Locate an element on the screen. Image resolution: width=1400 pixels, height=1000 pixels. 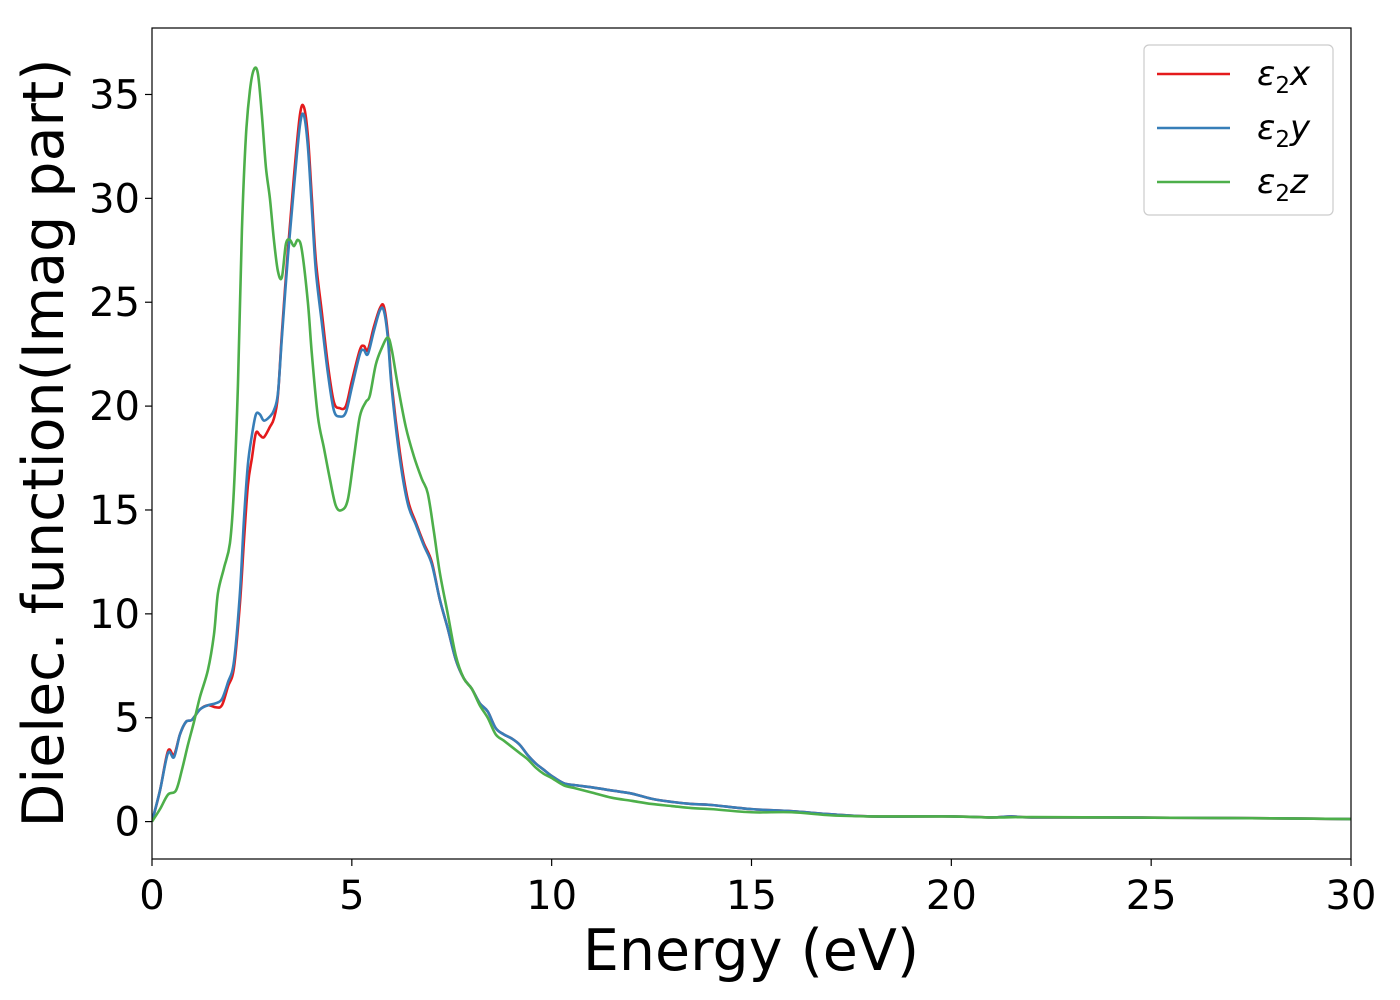
y-tick-label: 25 is located at coordinates (114, 303).